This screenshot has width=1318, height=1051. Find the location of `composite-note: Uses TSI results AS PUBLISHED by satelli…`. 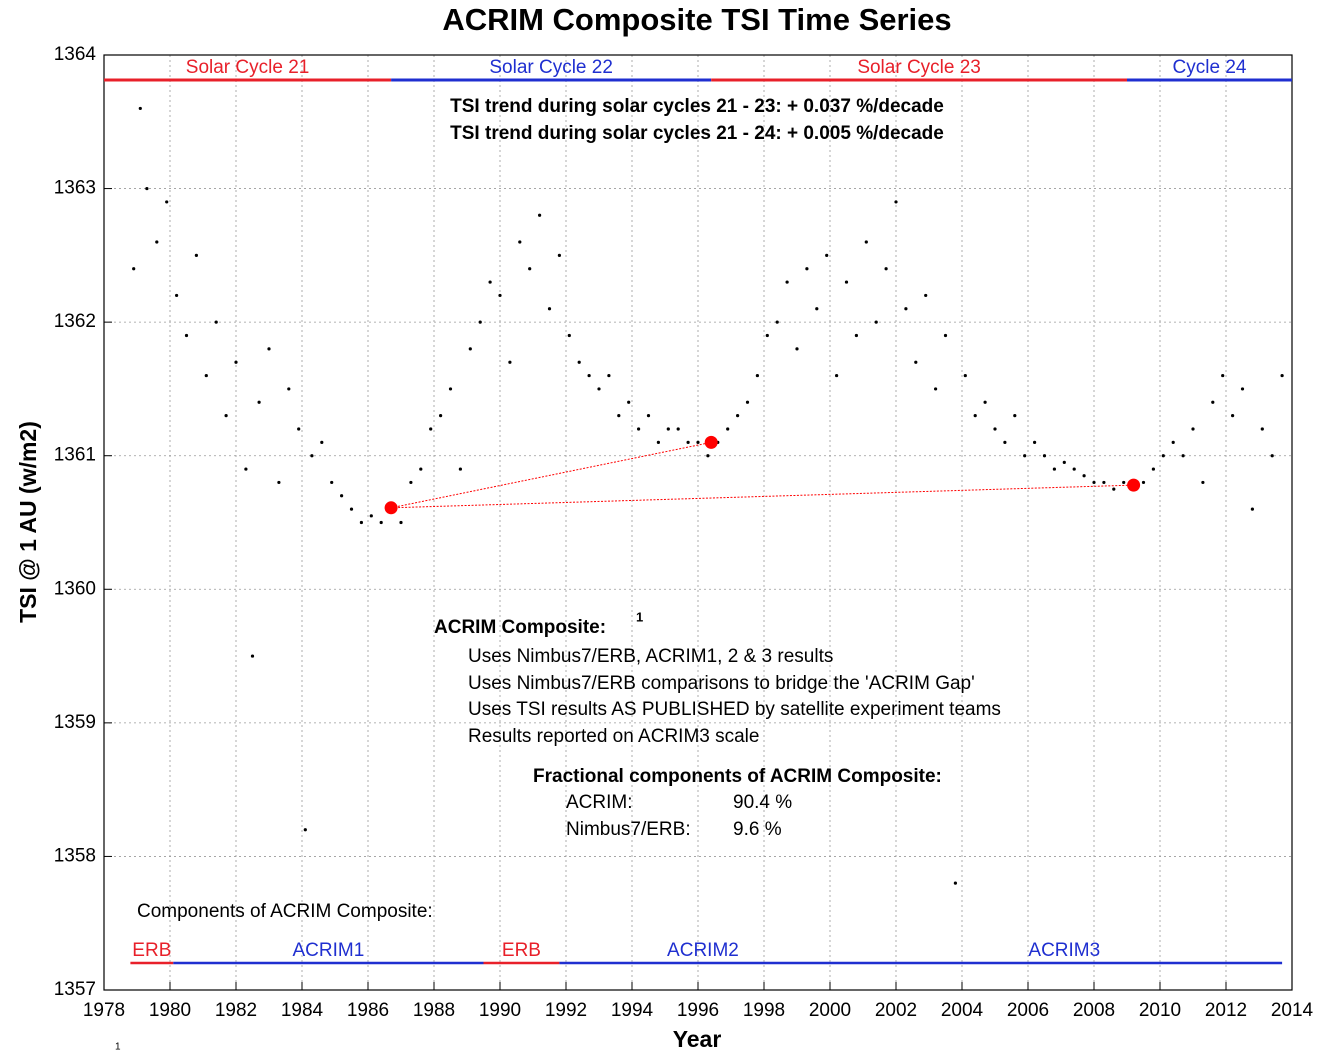

composite-note: Uses TSI results AS PUBLISHED by satelli… is located at coordinates (734, 709).